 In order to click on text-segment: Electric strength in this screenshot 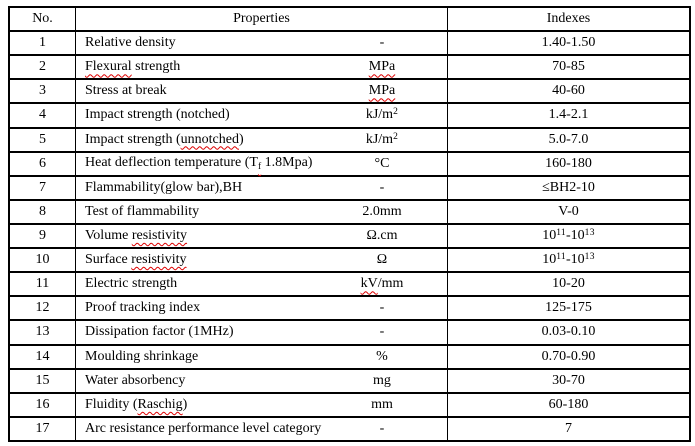, I will do `click(131, 284)`.